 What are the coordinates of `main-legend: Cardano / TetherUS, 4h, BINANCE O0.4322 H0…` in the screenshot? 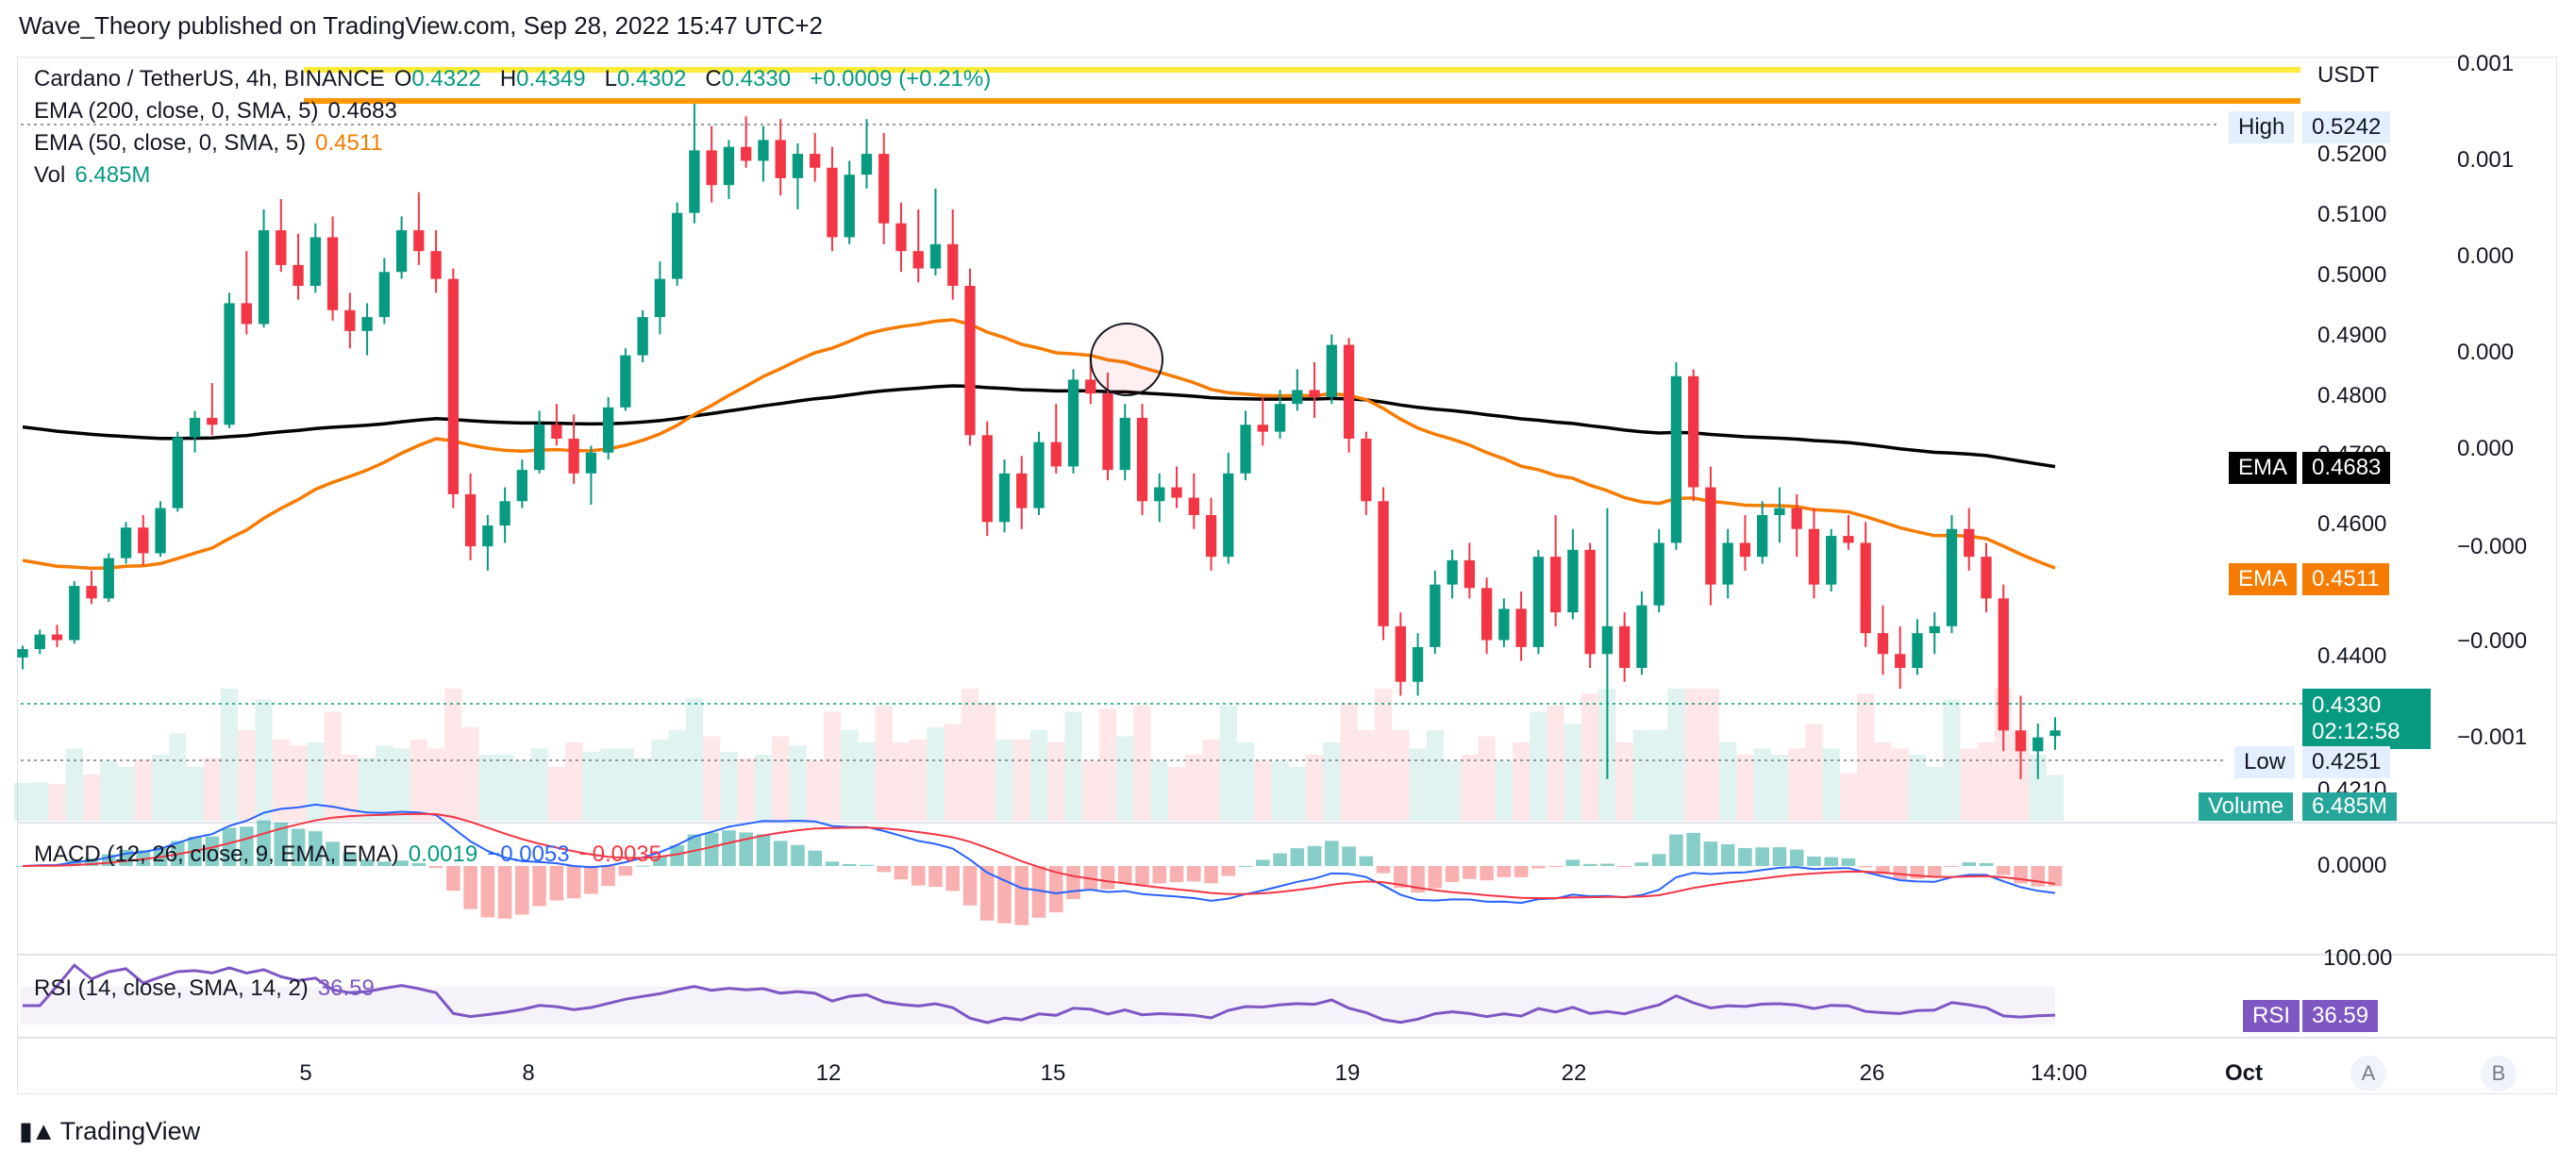 It's located at (517, 79).